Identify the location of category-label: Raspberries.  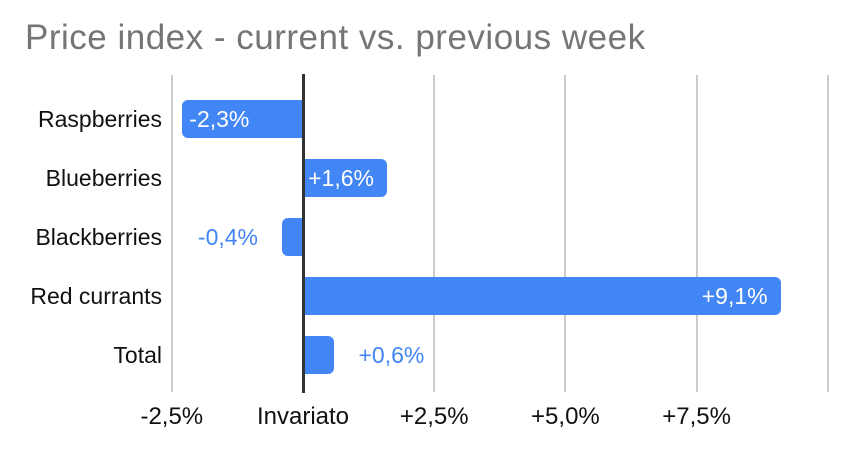
(100, 118).